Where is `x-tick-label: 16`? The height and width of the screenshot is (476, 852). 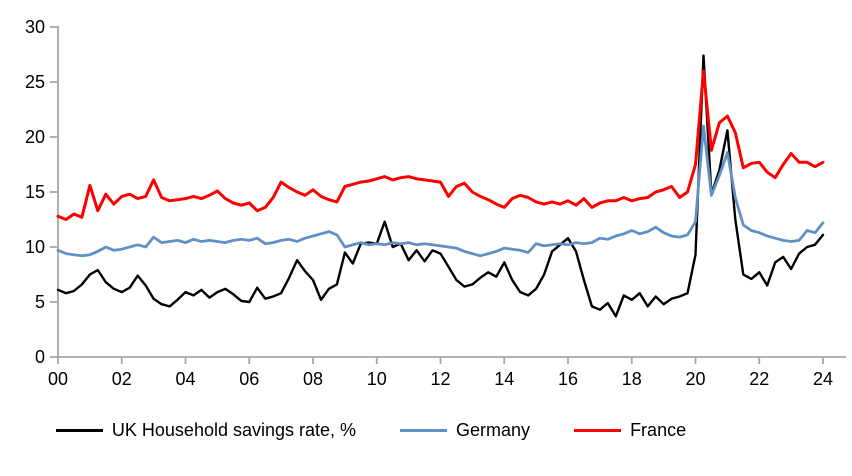
x-tick-label: 16 is located at coordinates (568, 379).